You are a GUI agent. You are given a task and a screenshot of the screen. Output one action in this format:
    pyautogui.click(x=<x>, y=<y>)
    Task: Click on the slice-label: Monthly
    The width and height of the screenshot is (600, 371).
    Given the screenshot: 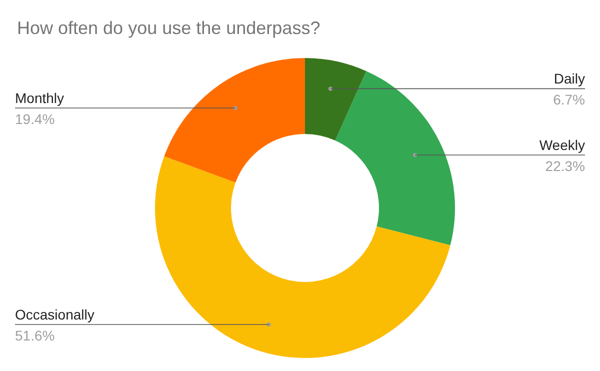 What is the action you would take?
    pyautogui.click(x=39, y=98)
    